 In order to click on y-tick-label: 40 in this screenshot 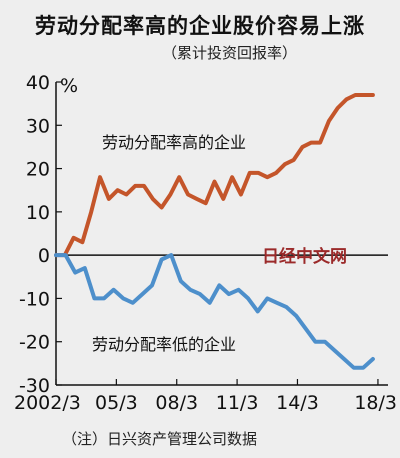, I will do `click(38, 83)`.